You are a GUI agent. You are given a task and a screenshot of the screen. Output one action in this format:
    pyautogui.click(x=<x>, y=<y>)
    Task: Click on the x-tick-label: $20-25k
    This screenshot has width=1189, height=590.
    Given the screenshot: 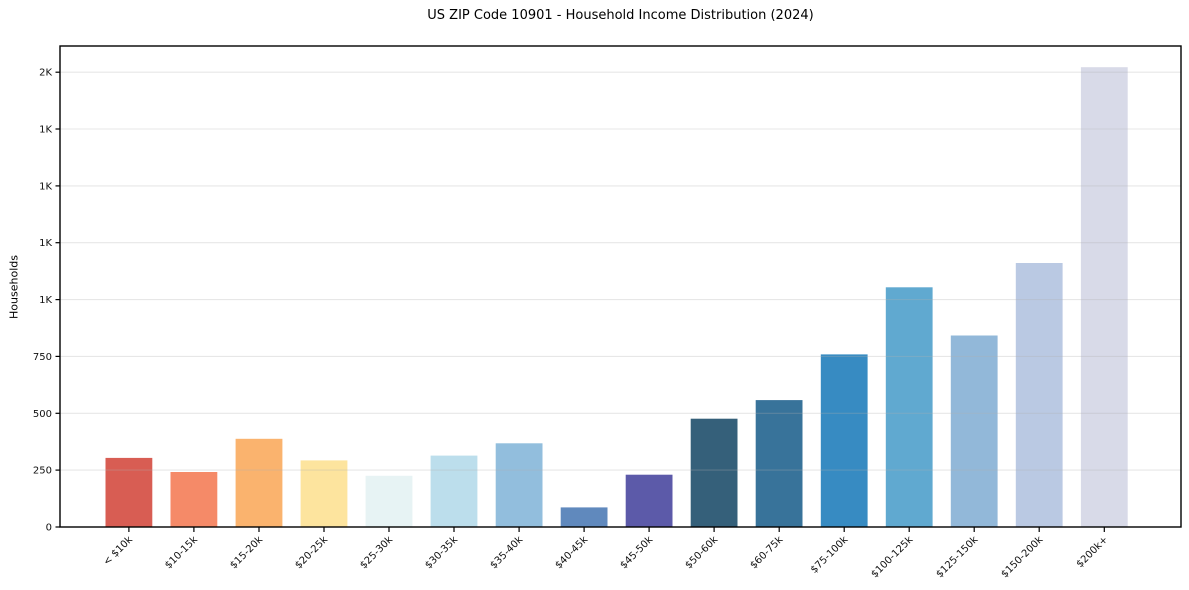 What is the action you would take?
    pyautogui.click(x=311, y=552)
    